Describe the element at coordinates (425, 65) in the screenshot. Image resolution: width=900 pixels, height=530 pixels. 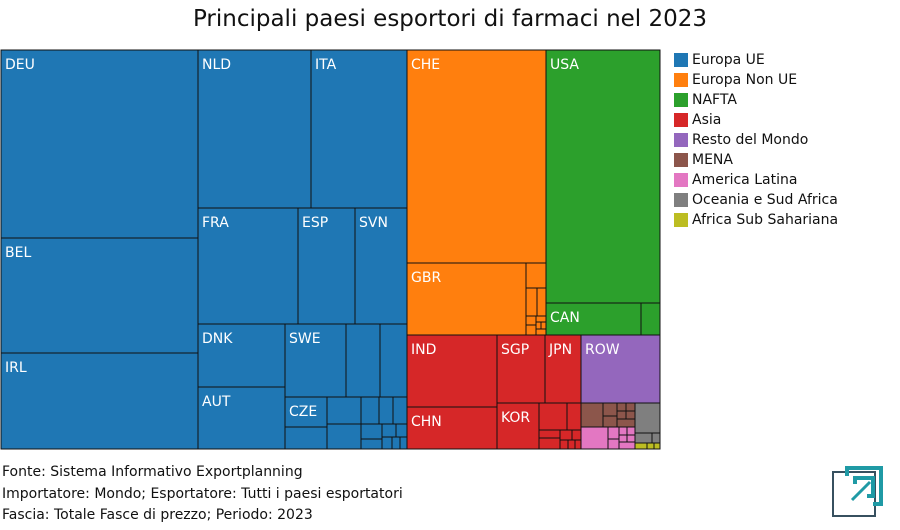
I see `treemap-label-che: CHE` at that location.